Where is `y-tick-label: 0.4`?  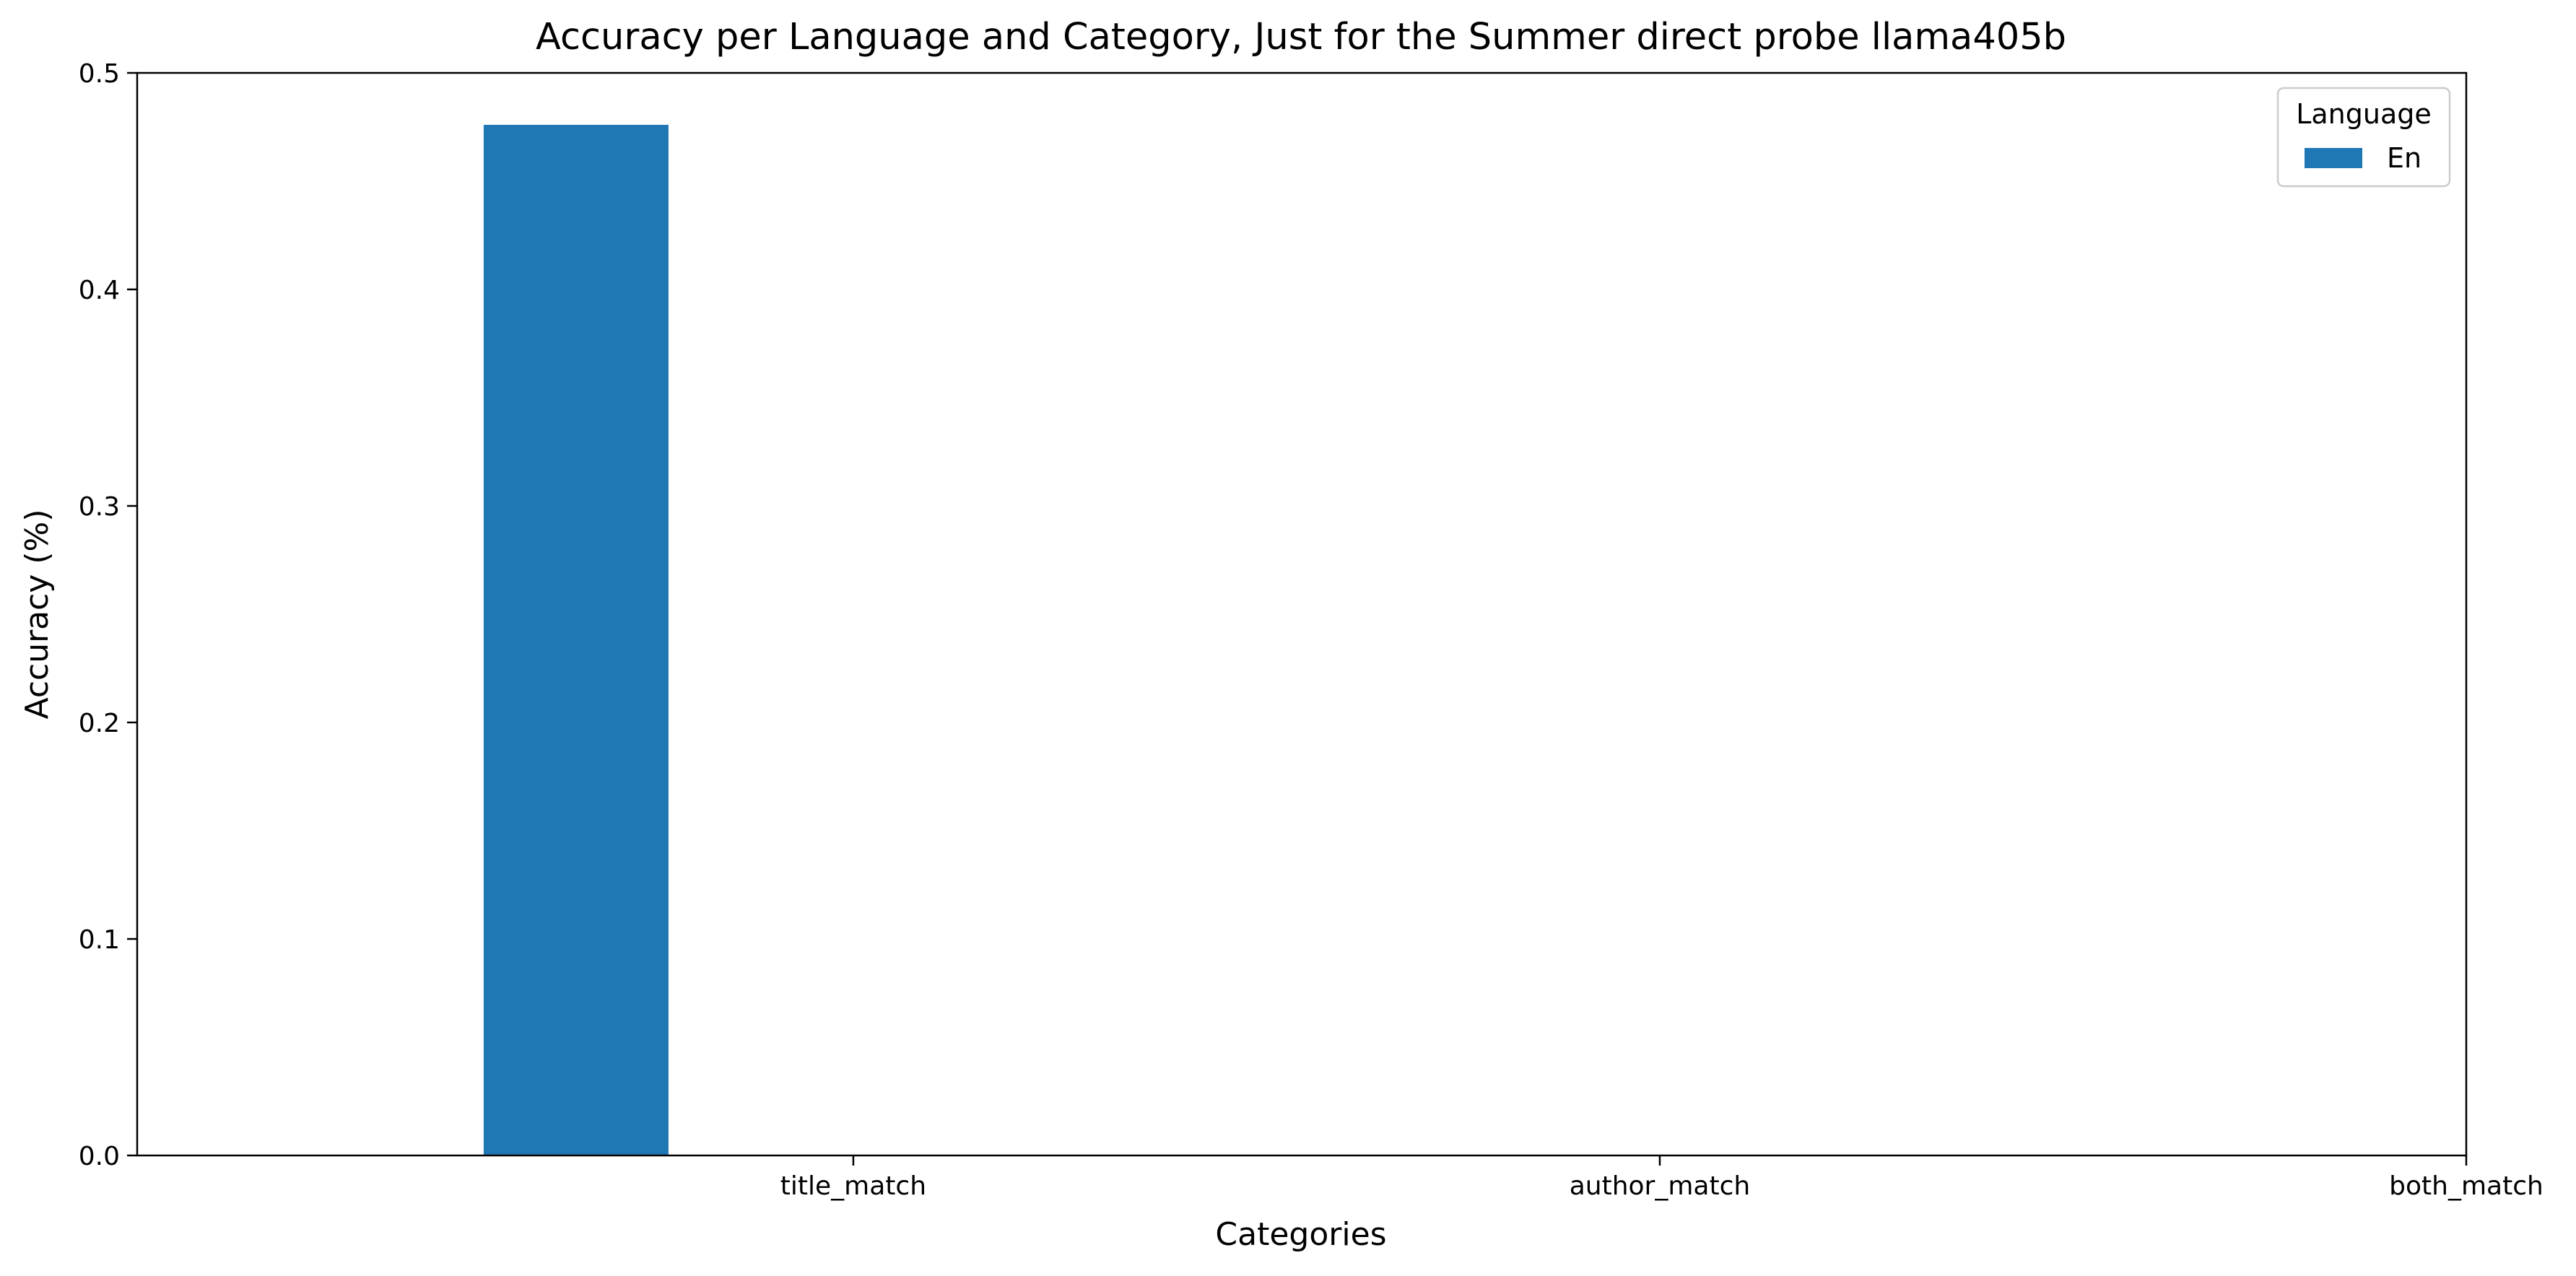 y-tick-label: 0.4 is located at coordinates (99, 290).